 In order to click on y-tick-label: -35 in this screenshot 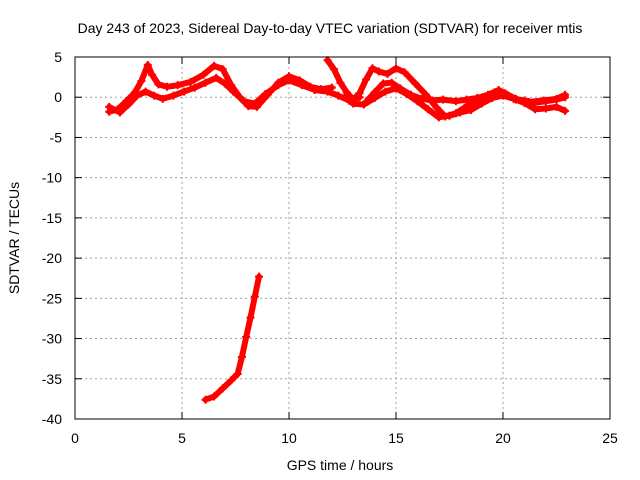, I will do `click(52, 379)`.